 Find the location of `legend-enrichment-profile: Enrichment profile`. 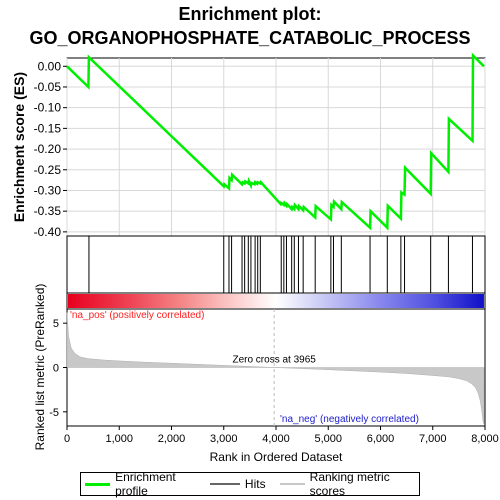

legend-enrichment-profile: Enrichment profile is located at coordinates (140, 484).